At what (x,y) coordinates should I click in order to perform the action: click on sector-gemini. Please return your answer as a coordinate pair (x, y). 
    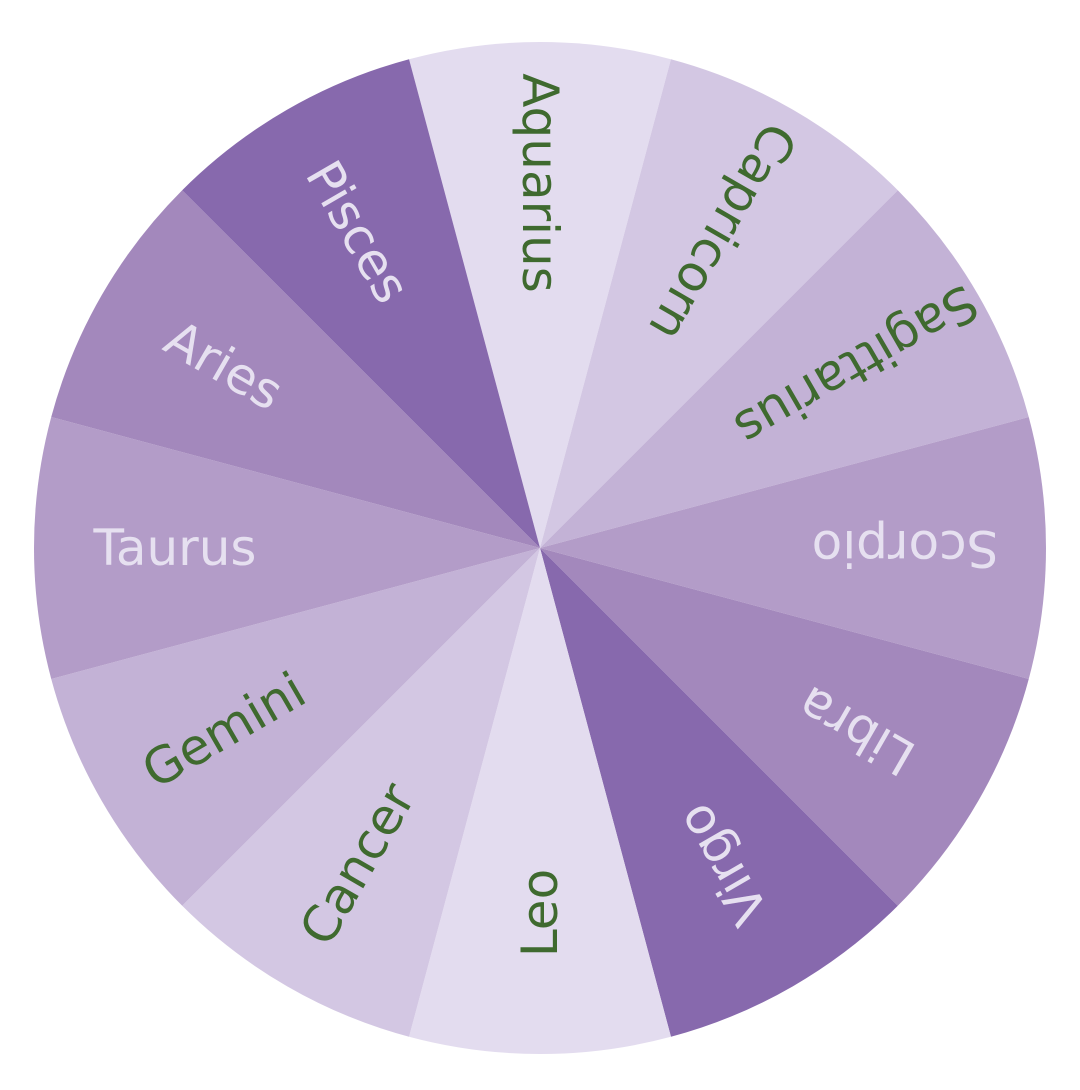
    Looking at the image, I should click on (296, 727).